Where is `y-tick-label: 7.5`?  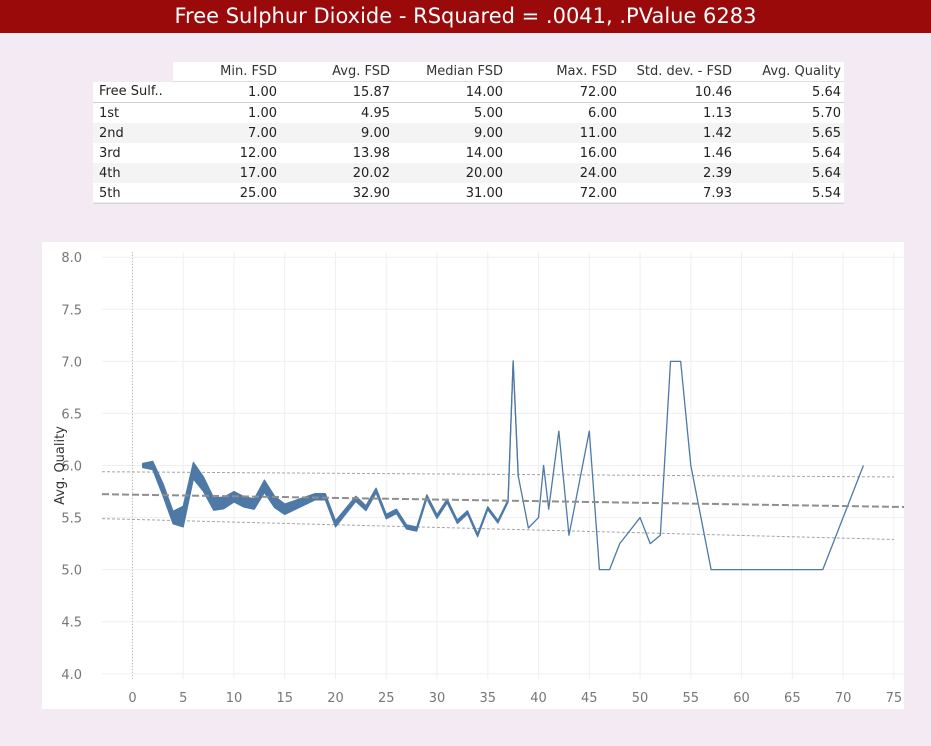
y-tick-label: 7.5 is located at coordinates (71, 310).